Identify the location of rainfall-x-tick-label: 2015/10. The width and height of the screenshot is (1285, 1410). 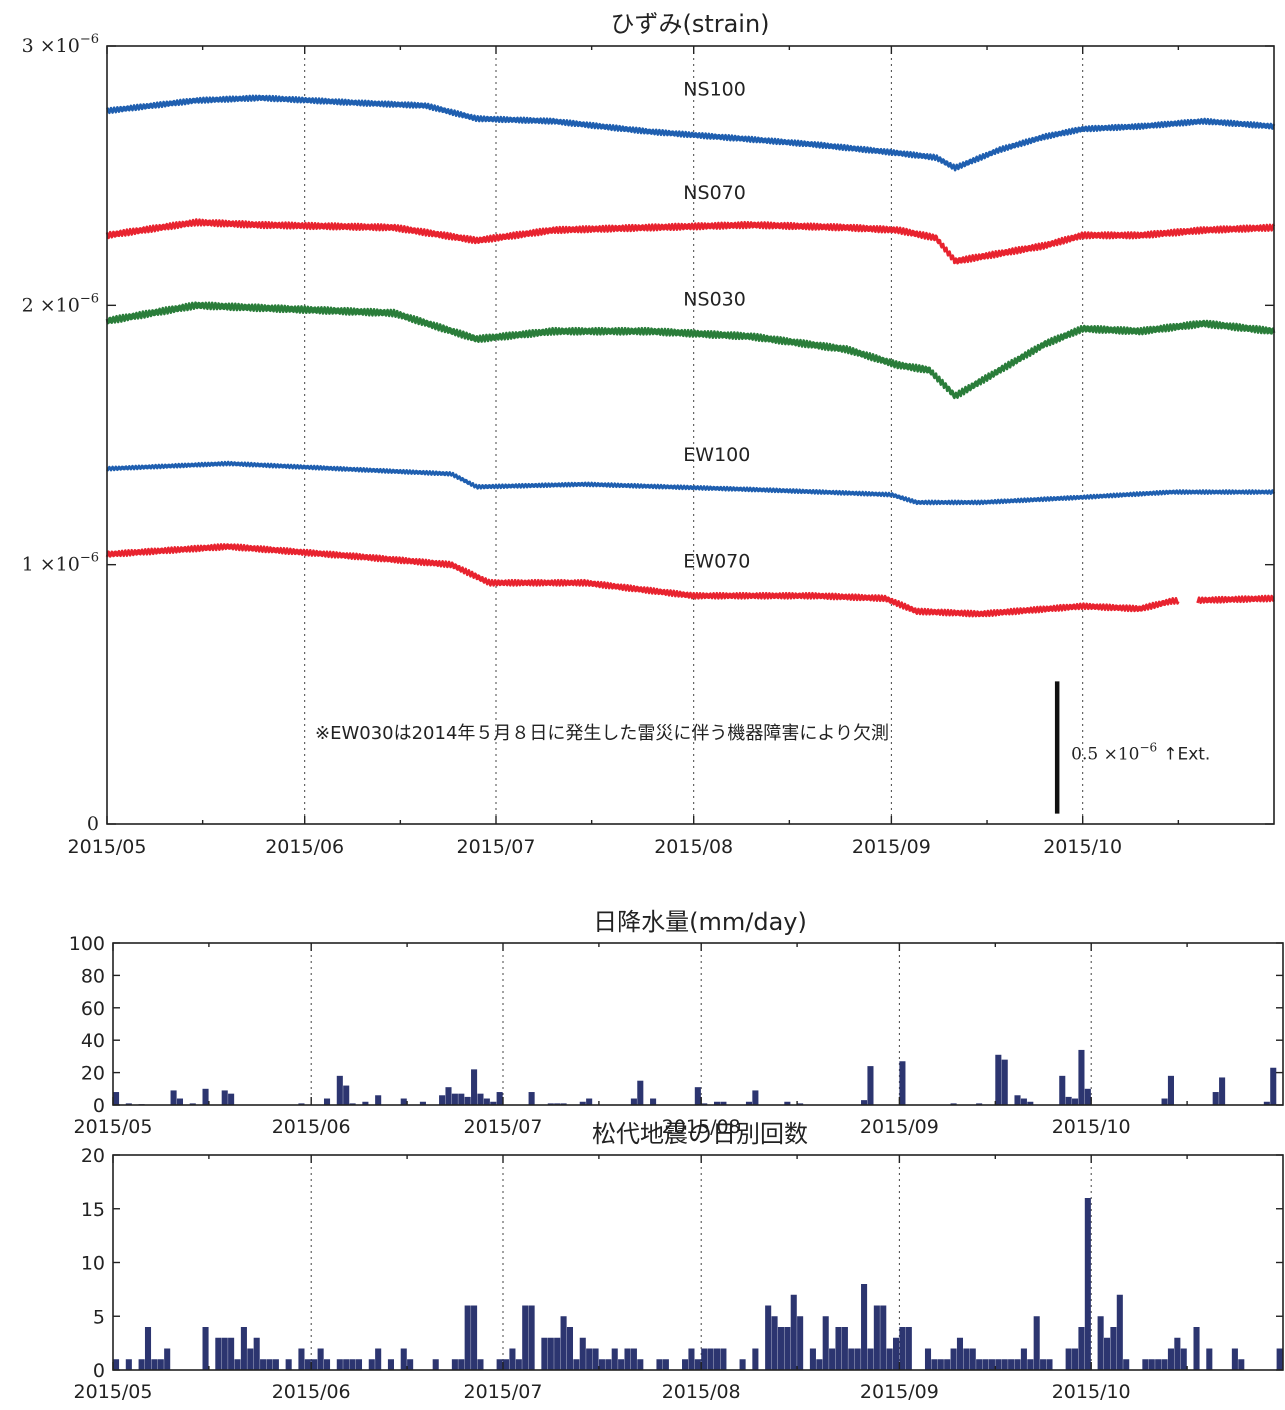
(1091, 1127).